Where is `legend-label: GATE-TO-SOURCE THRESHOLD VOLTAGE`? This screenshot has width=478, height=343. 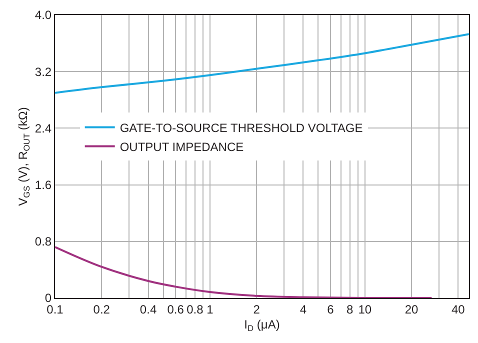
legend-label: GATE-TO-SOURCE THRESHOLD VOLTAGE is located at coordinates (241, 127).